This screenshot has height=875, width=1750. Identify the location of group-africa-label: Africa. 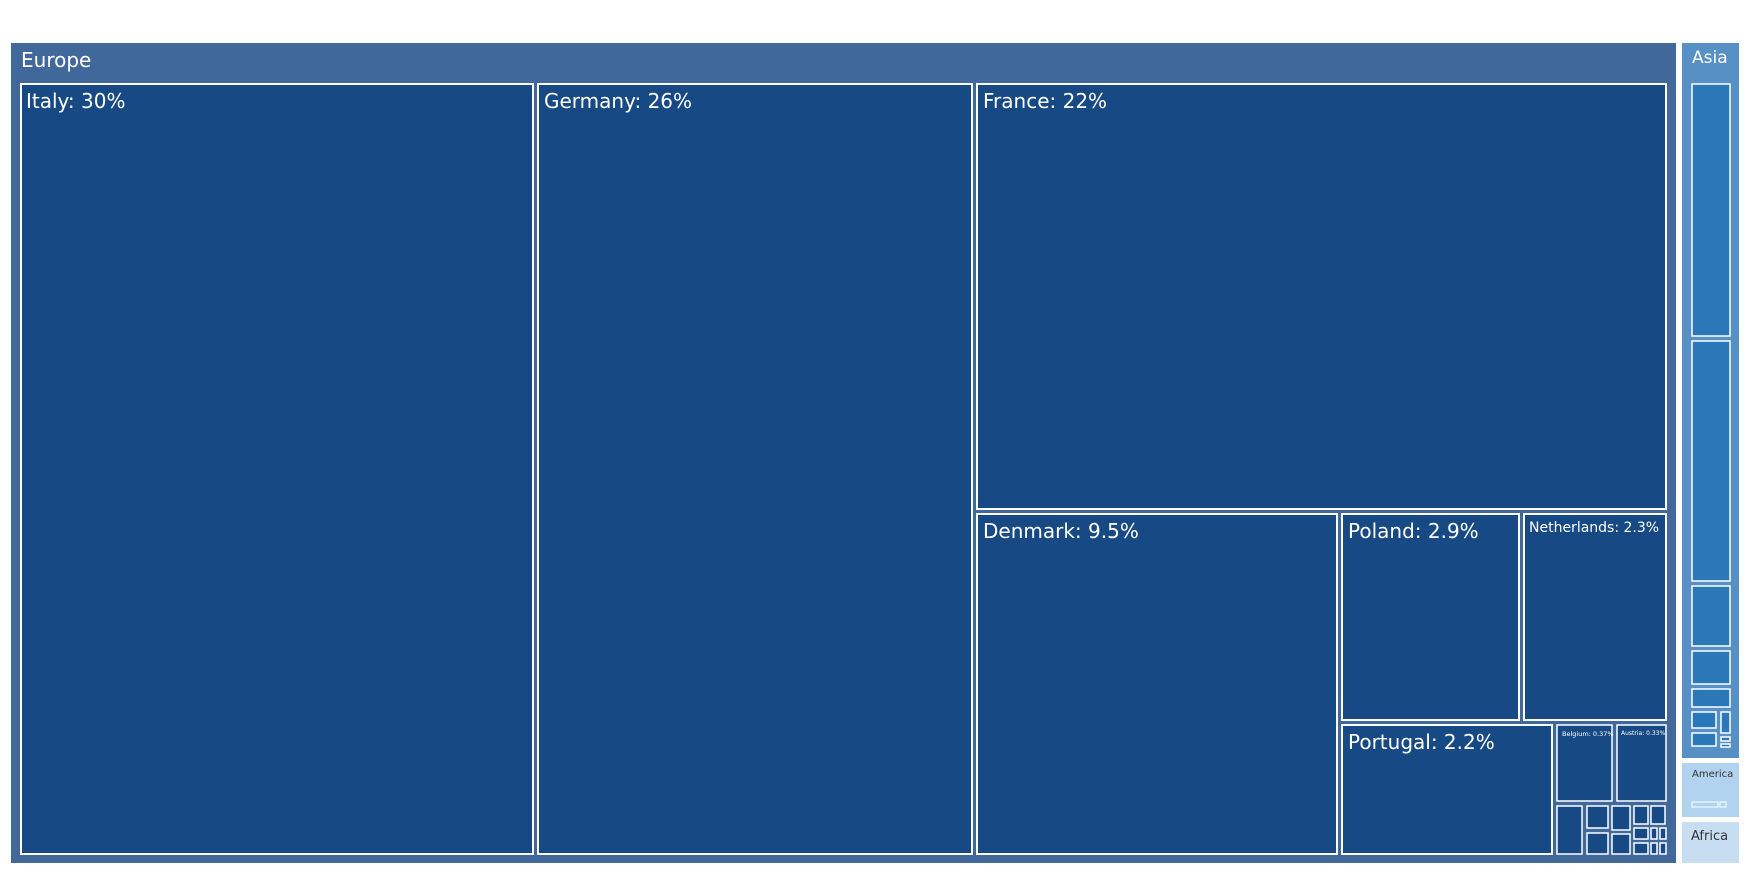
(1709, 836).